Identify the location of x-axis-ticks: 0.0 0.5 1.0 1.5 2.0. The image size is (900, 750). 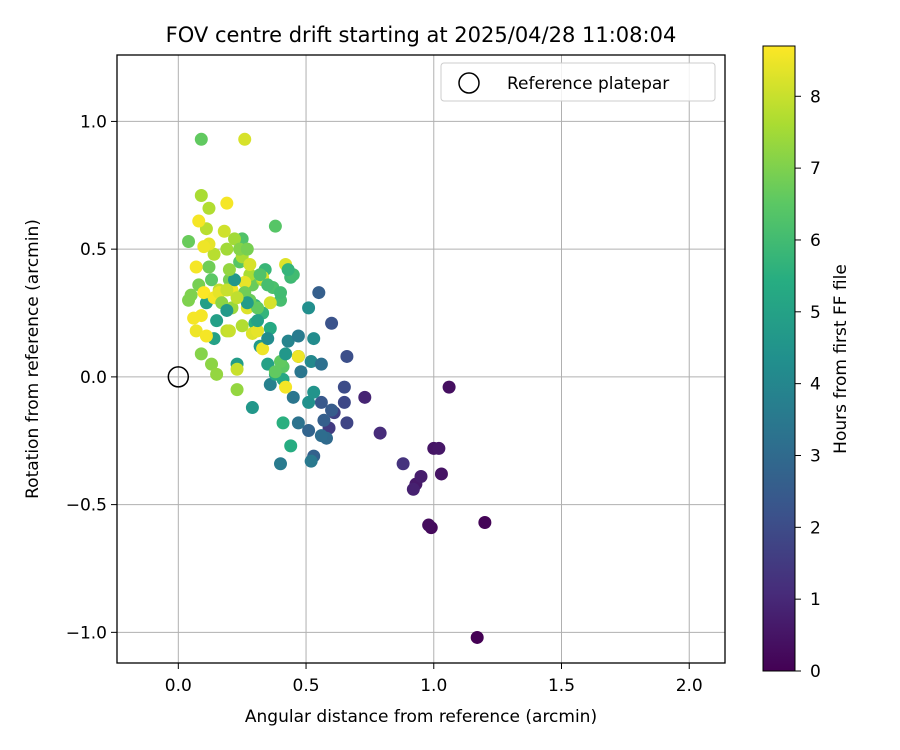
(434, 679).